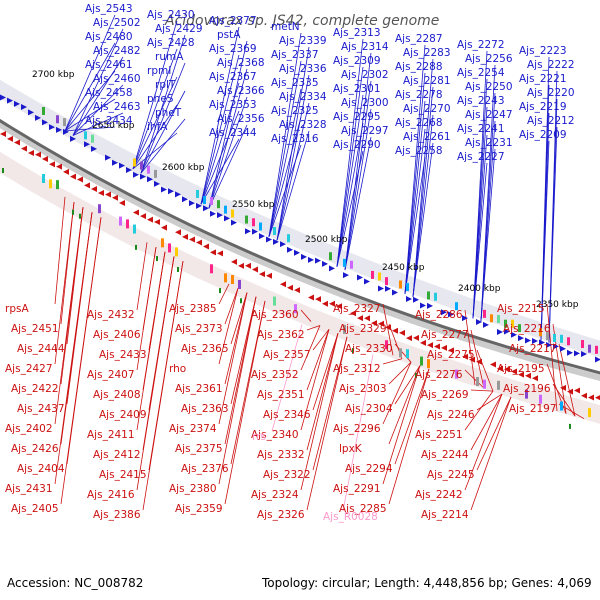  Describe the element at coordinates (489, 143) in the screenshot. I see `forward-gene-label: Ajs_2231` at that location.